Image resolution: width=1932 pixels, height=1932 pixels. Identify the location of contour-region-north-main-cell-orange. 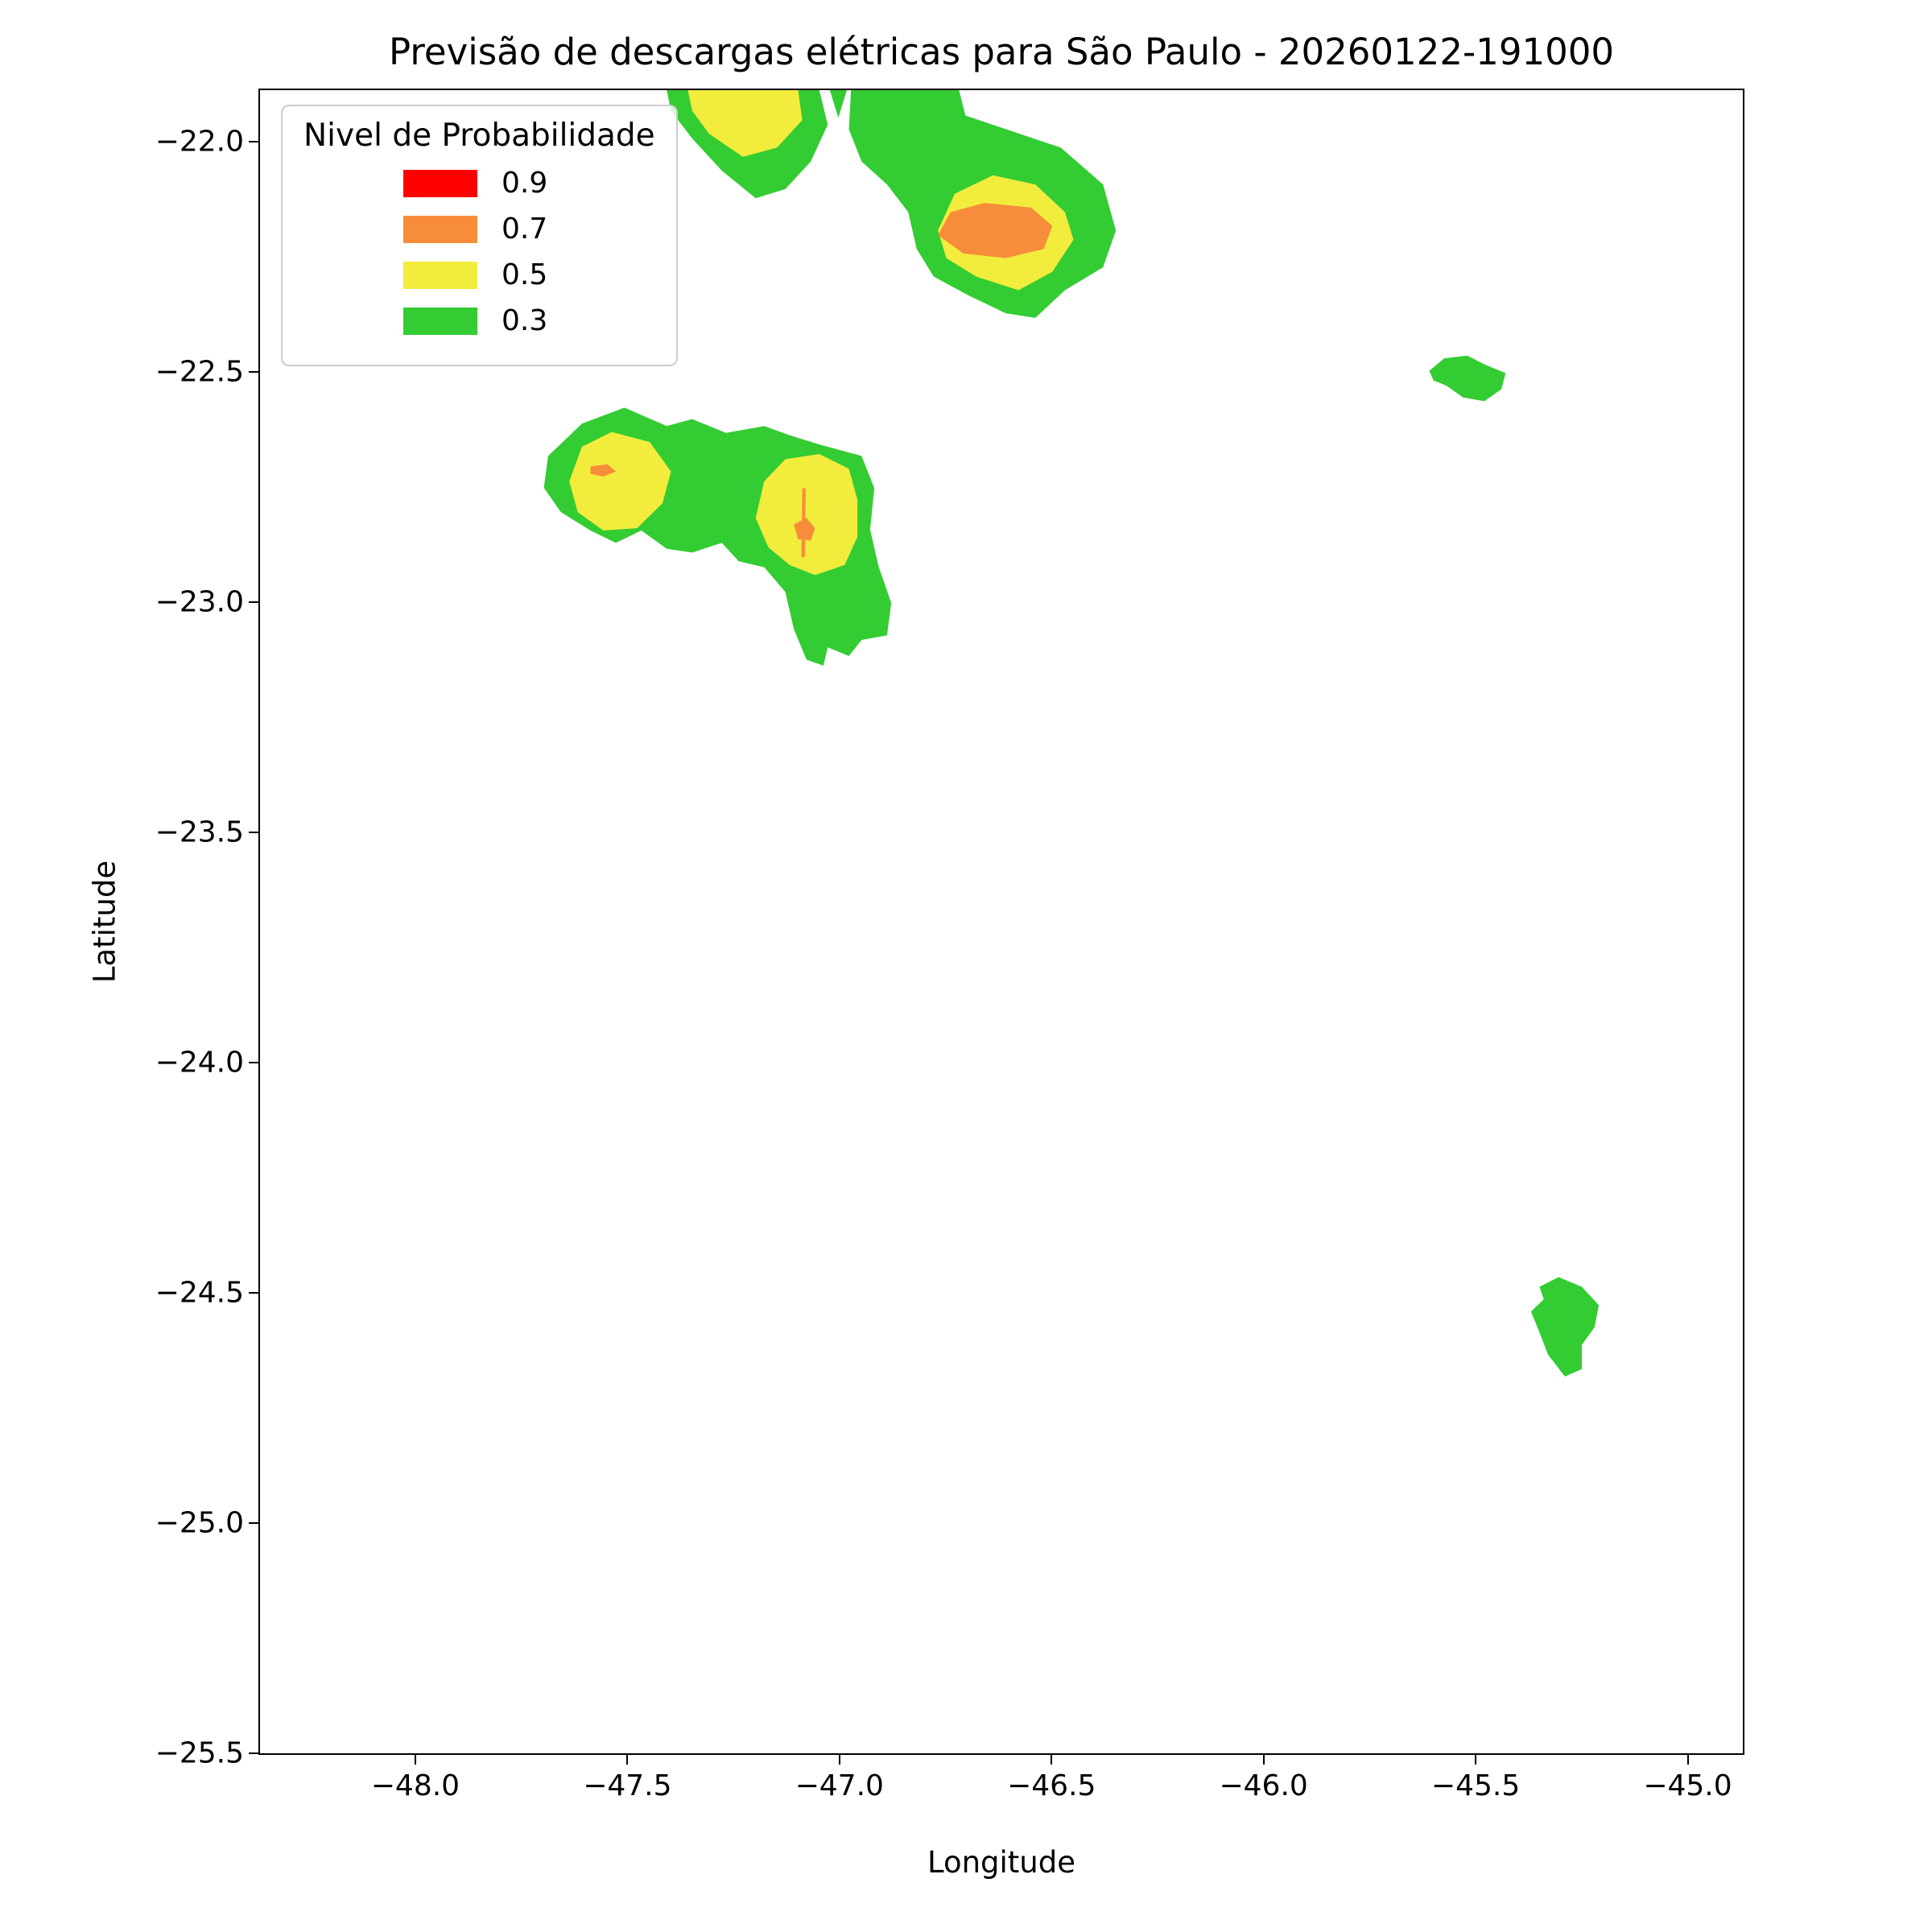
(995, 231).